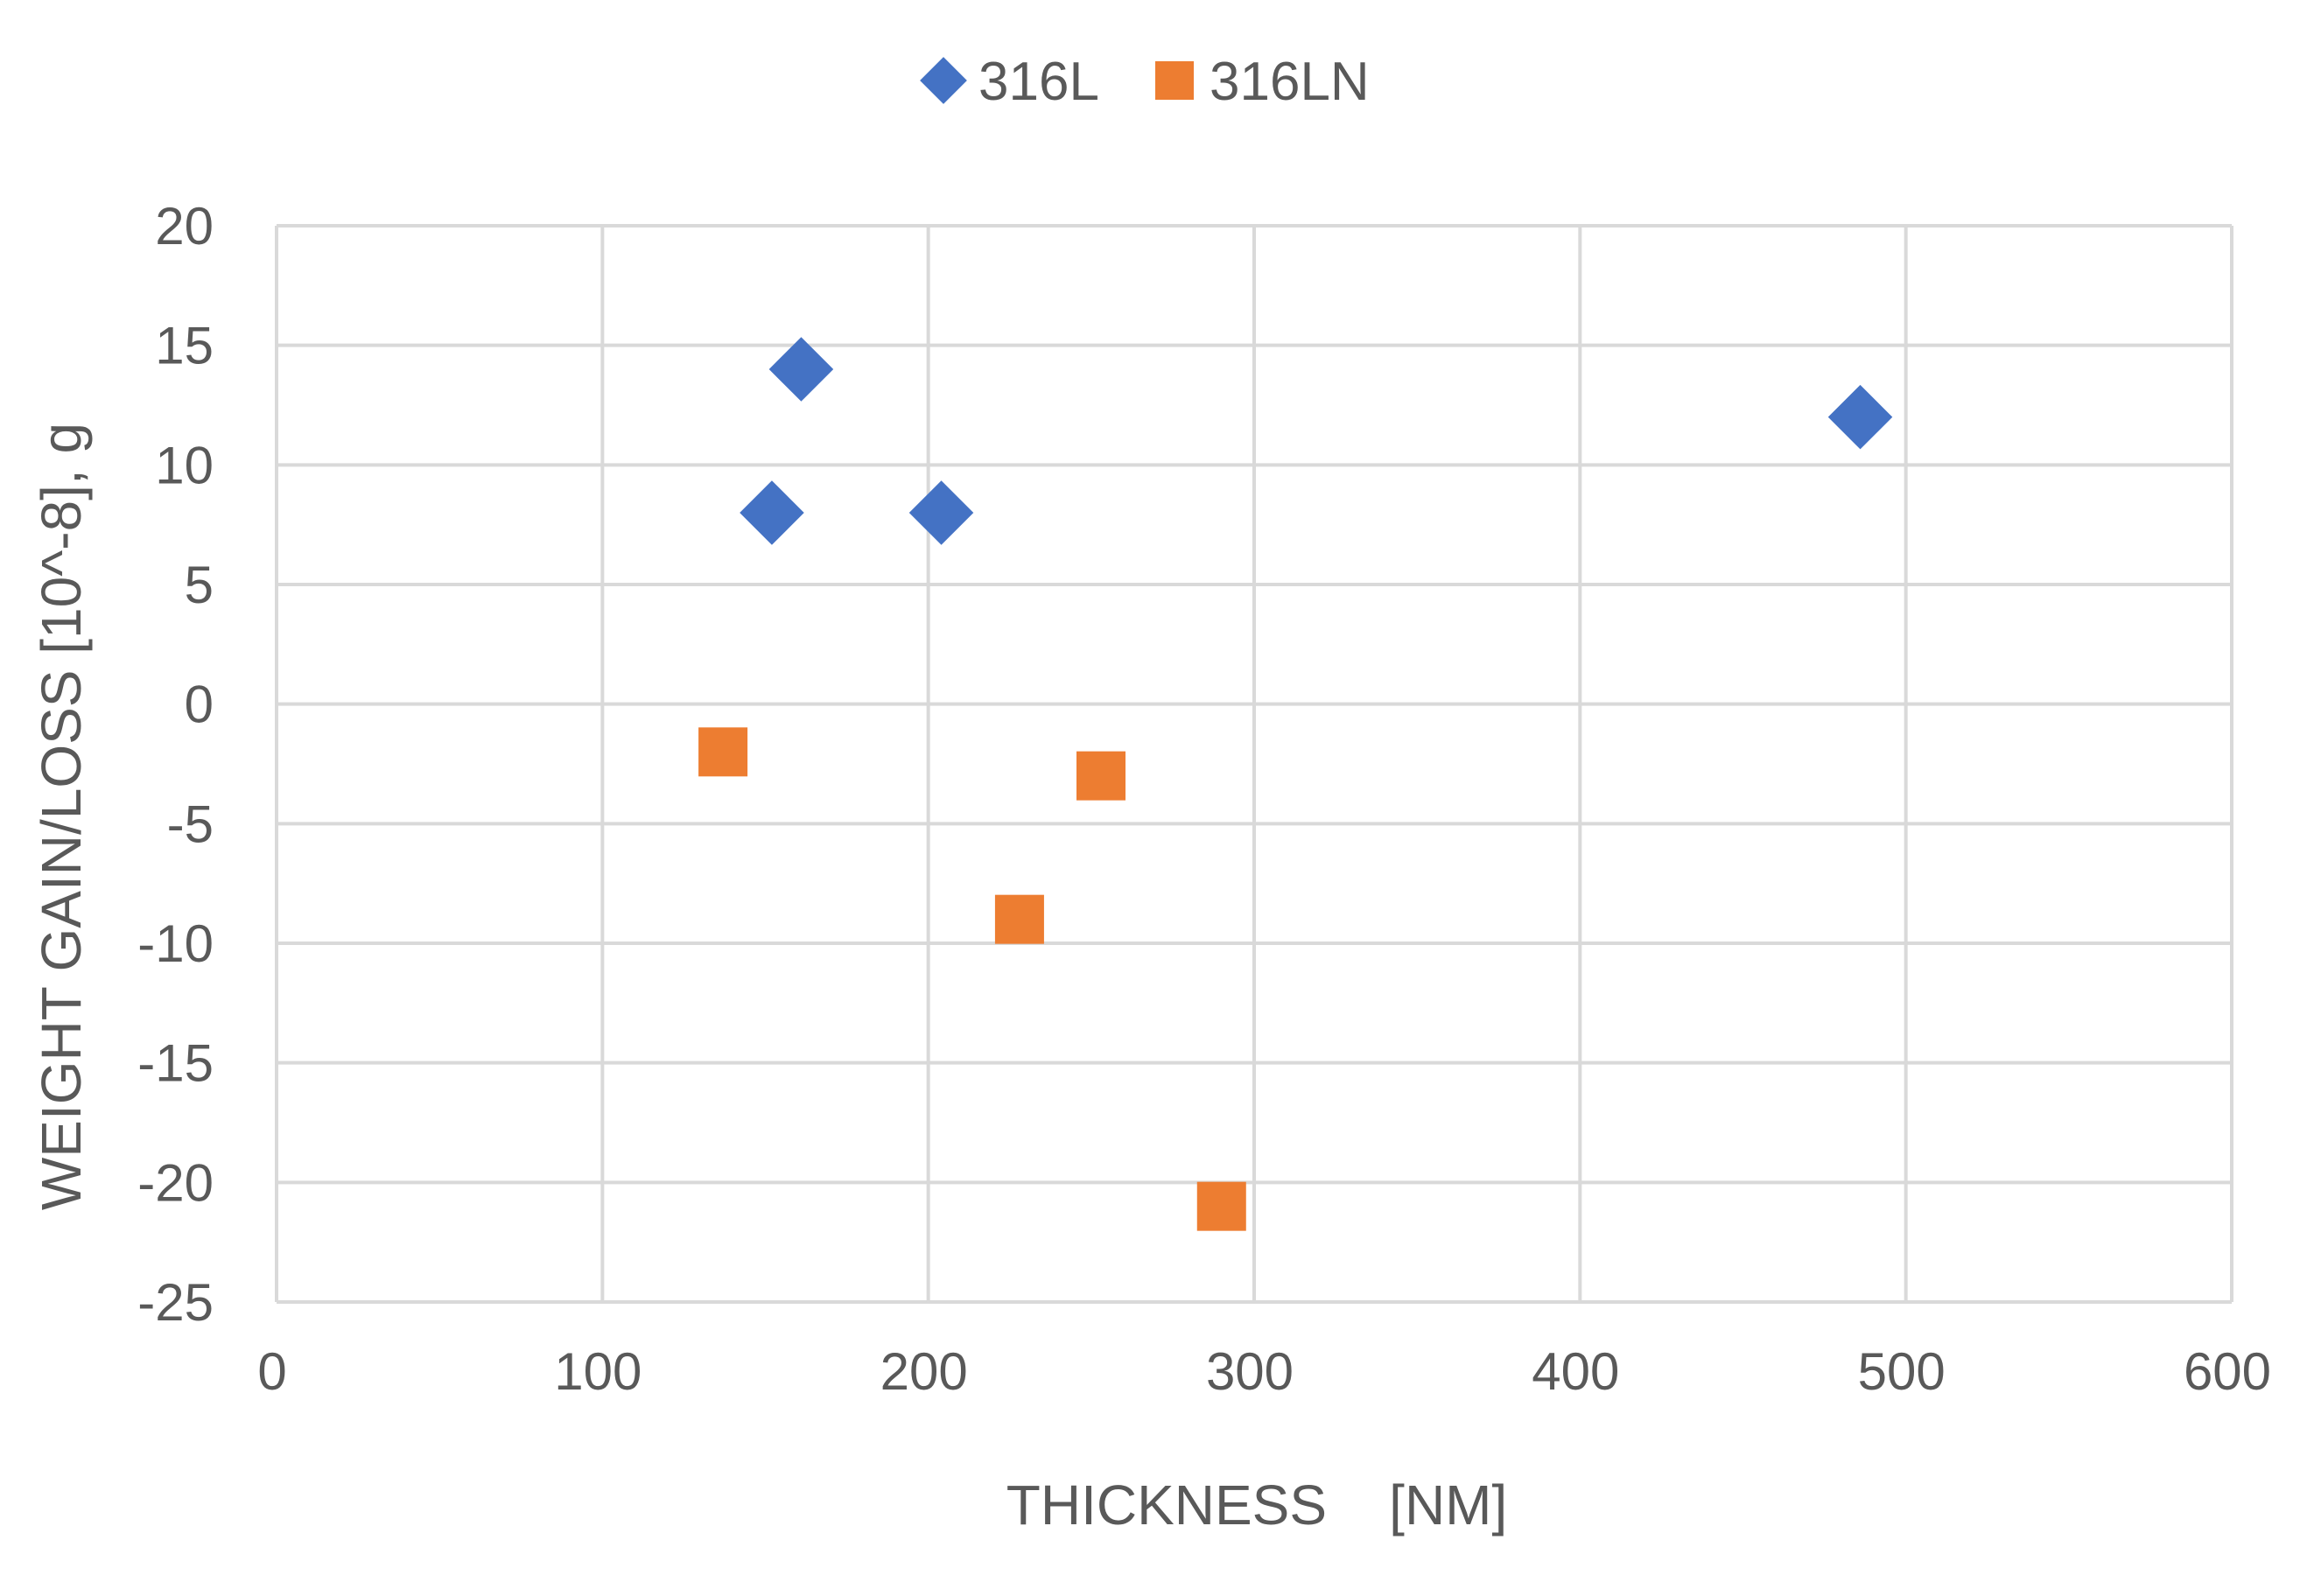  Describe the element at coordinates (271, 1371) in the screenshot. I see `x-tick-label: 0` at that location.